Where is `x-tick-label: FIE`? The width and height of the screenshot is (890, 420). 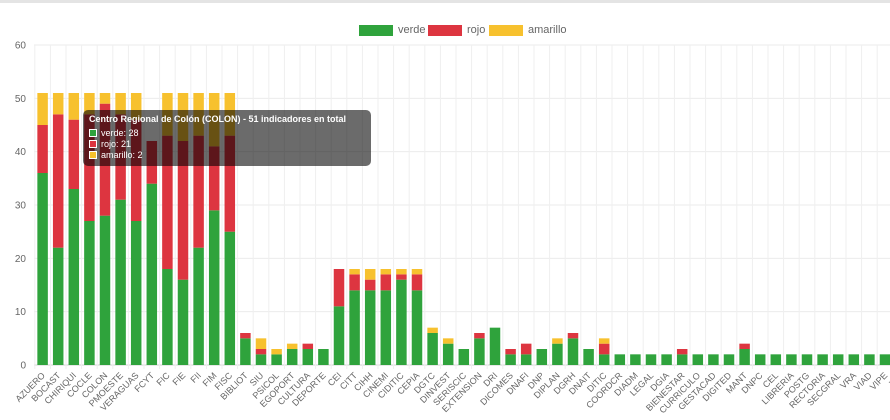
x-tick-label: FIE is located at coordinates (178, 378).